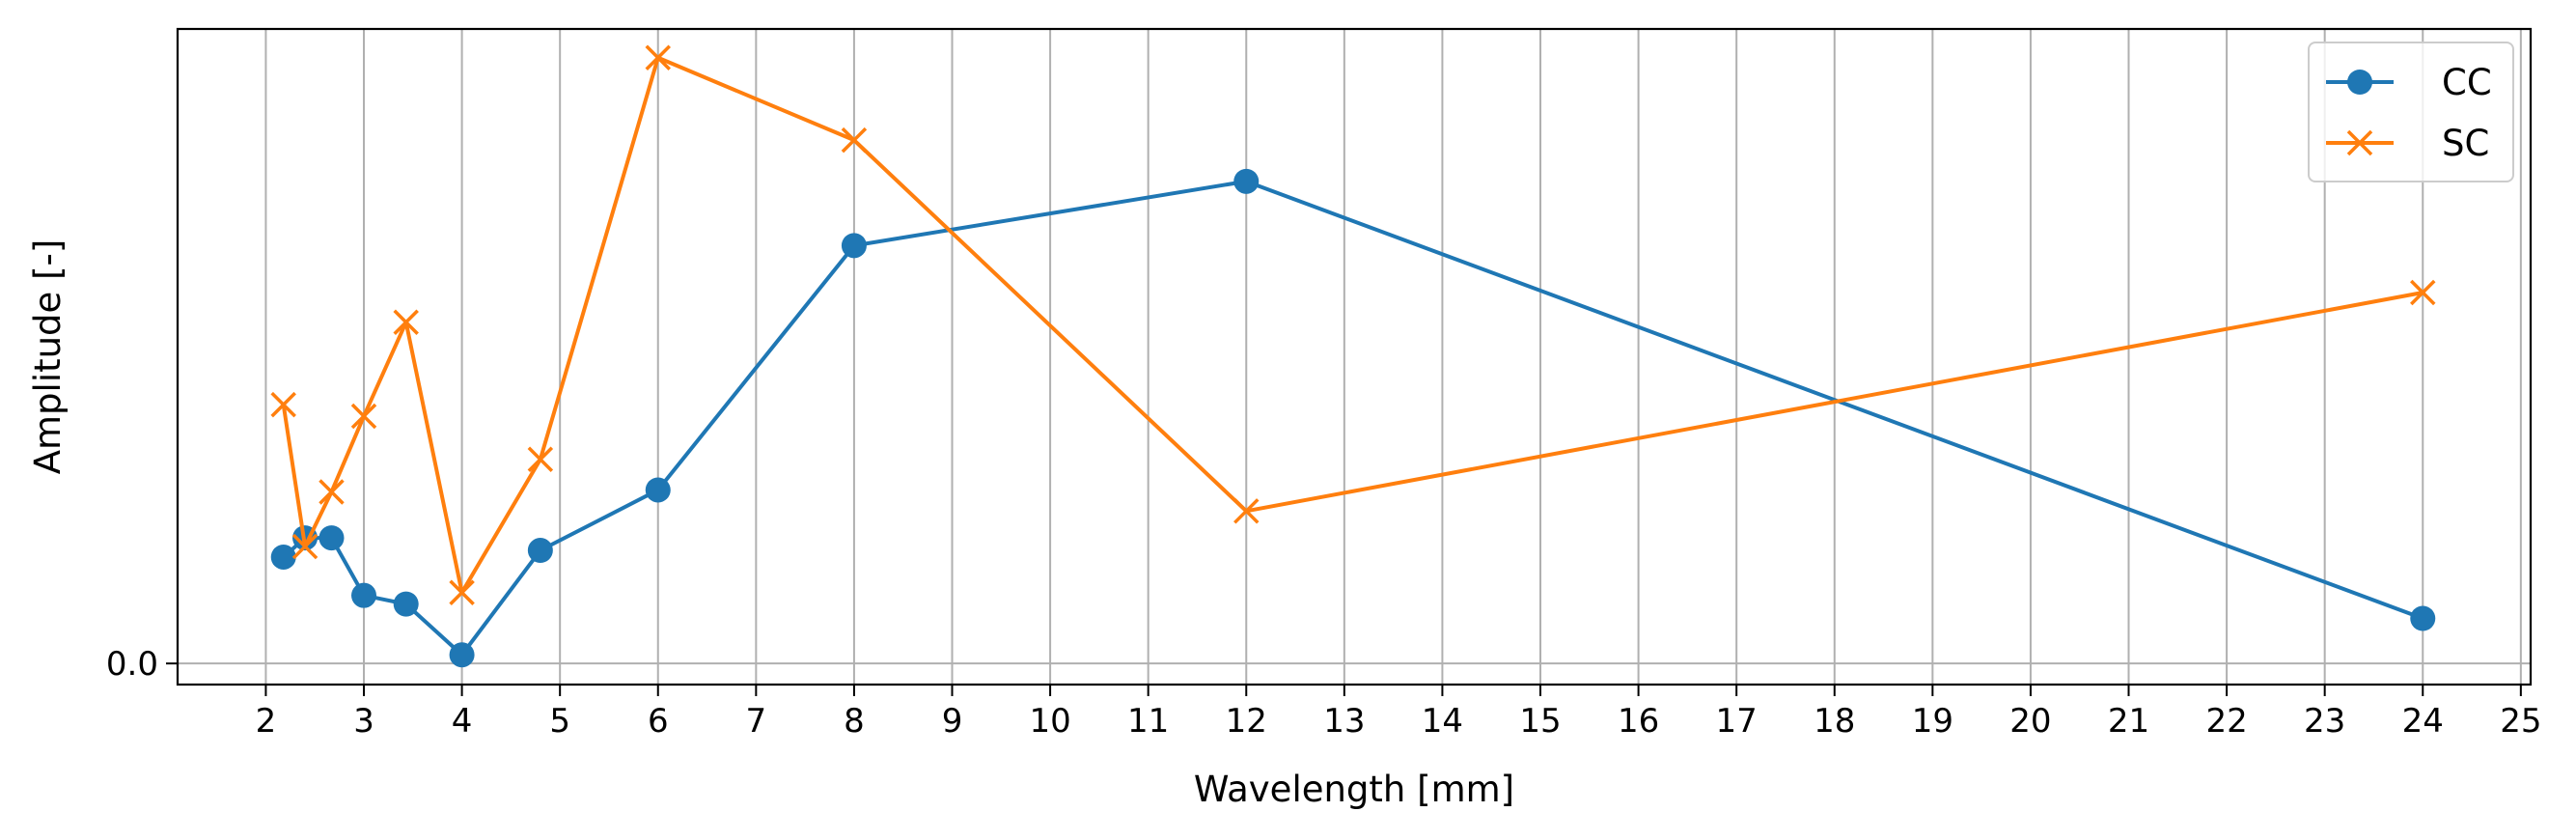 The image size is (2576, 840). What do you see at coordinates (2411, 112) in the screenshot?
I see `legend: CC SC` at bounding box center [2411, 112].